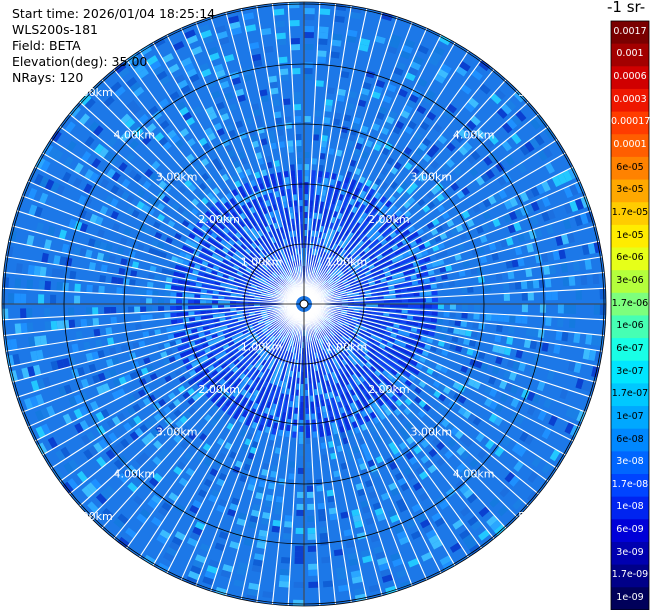  Describe the element at coordinates (46, 45) in the screenshot. I see `field-text: Field: BETA` at that location.